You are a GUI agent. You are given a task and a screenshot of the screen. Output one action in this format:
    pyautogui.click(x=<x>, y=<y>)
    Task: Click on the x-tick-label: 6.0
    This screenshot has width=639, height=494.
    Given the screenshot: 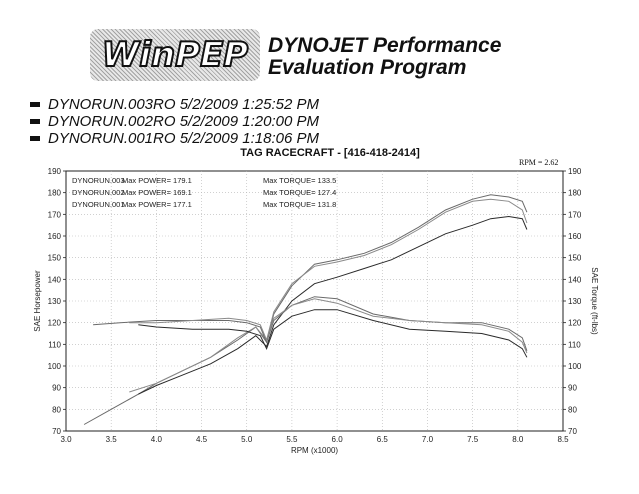 What is the action you would take?
    pyautogui.click(x=338, y=439)
    